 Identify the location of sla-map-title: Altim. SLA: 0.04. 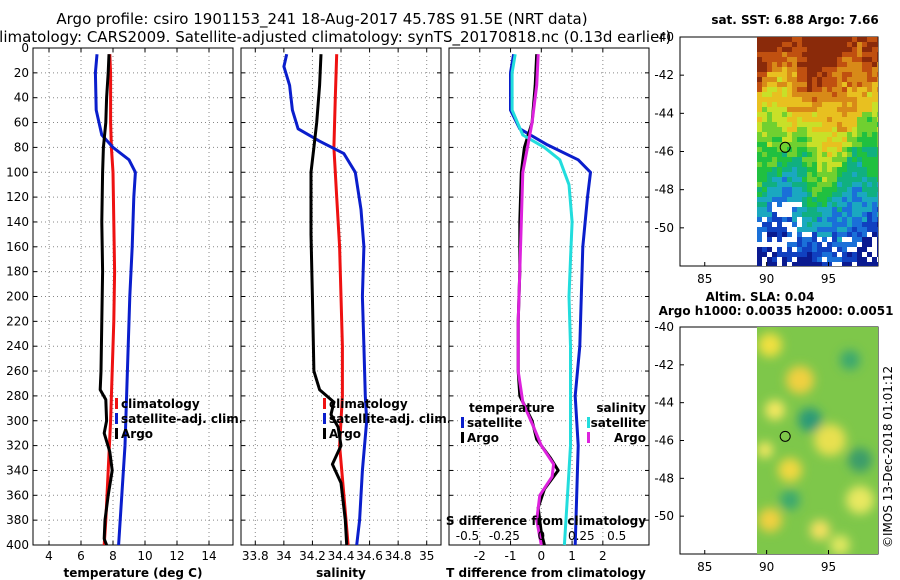
(760, 297).